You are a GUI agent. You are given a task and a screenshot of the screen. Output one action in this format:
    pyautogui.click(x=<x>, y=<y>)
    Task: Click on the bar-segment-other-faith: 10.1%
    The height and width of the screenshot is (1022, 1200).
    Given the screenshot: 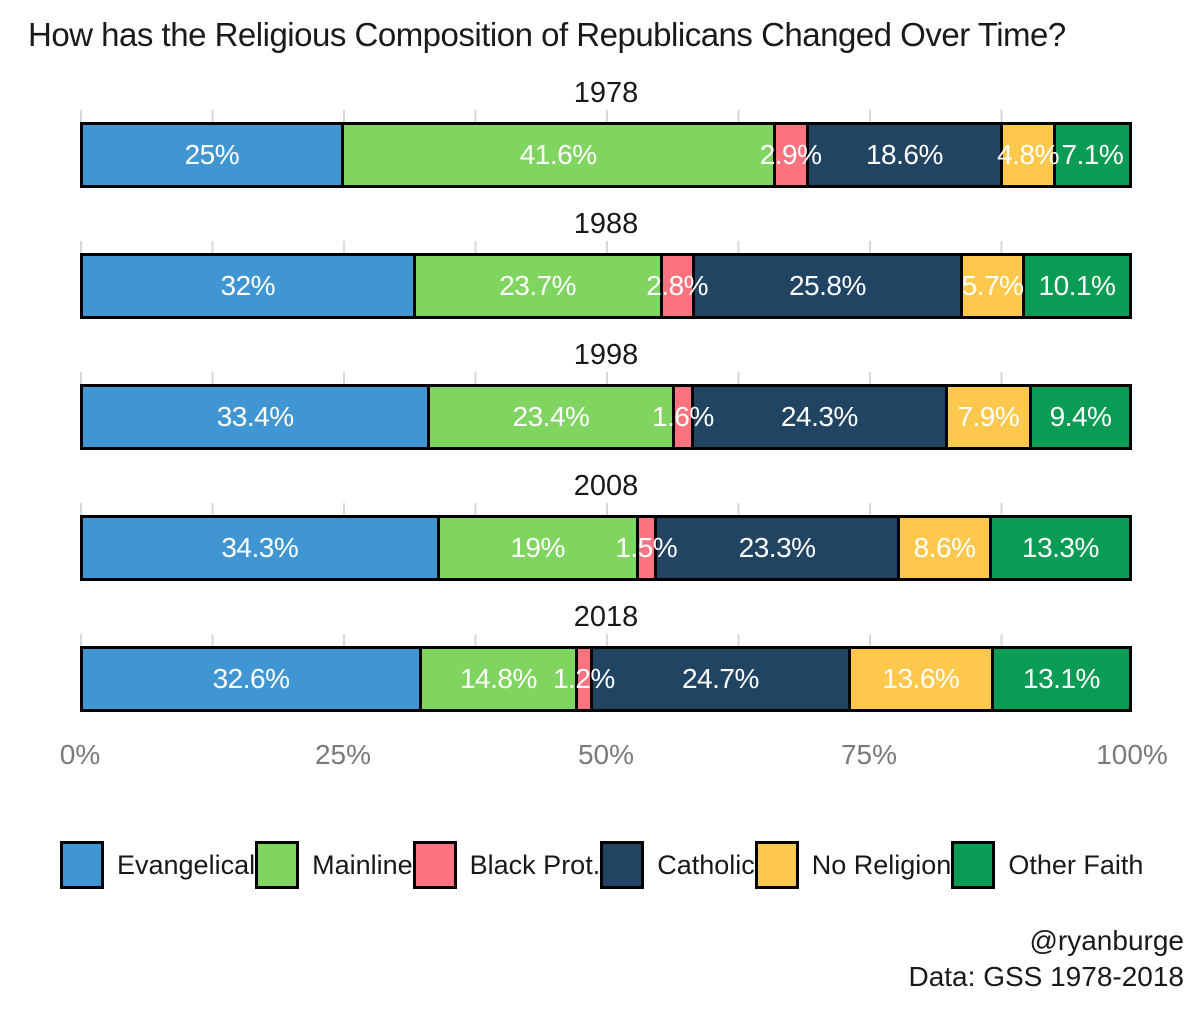 What is the action you would take?
    pyautogui.click(x=1075, y=286)
    